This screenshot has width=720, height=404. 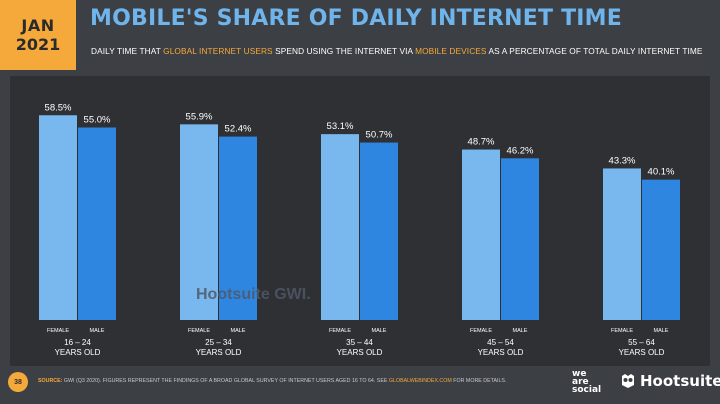 I want to click on category-sublabel-2: YEARS OLD, so click(x=219, y=352).